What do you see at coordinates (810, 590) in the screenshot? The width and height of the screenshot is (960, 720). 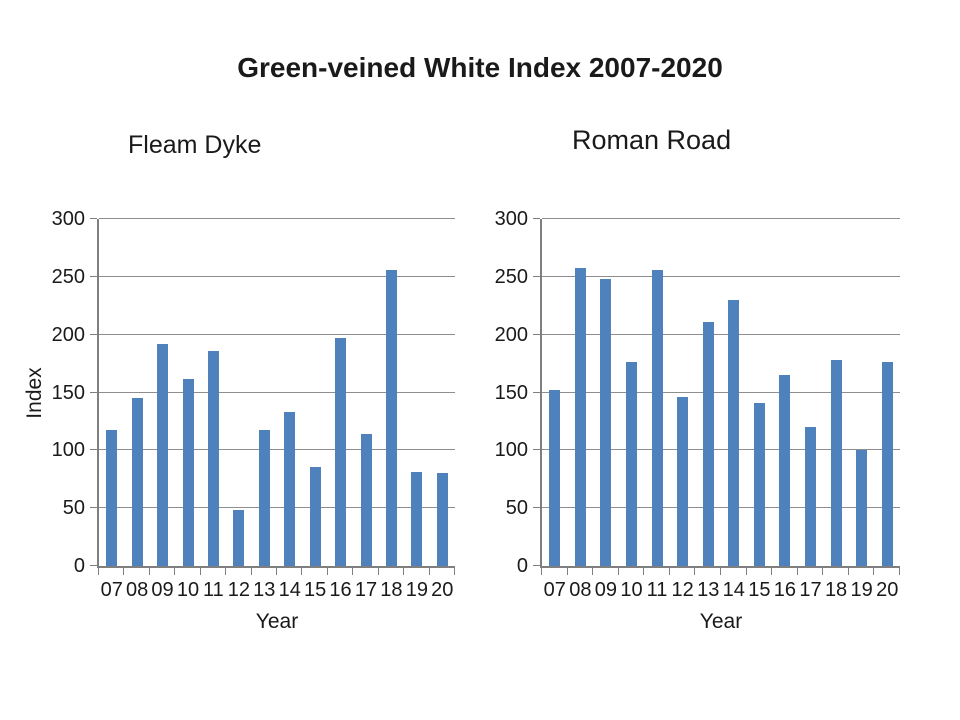 I see `x-tick-label: 17` at bounding box center [810, 590].